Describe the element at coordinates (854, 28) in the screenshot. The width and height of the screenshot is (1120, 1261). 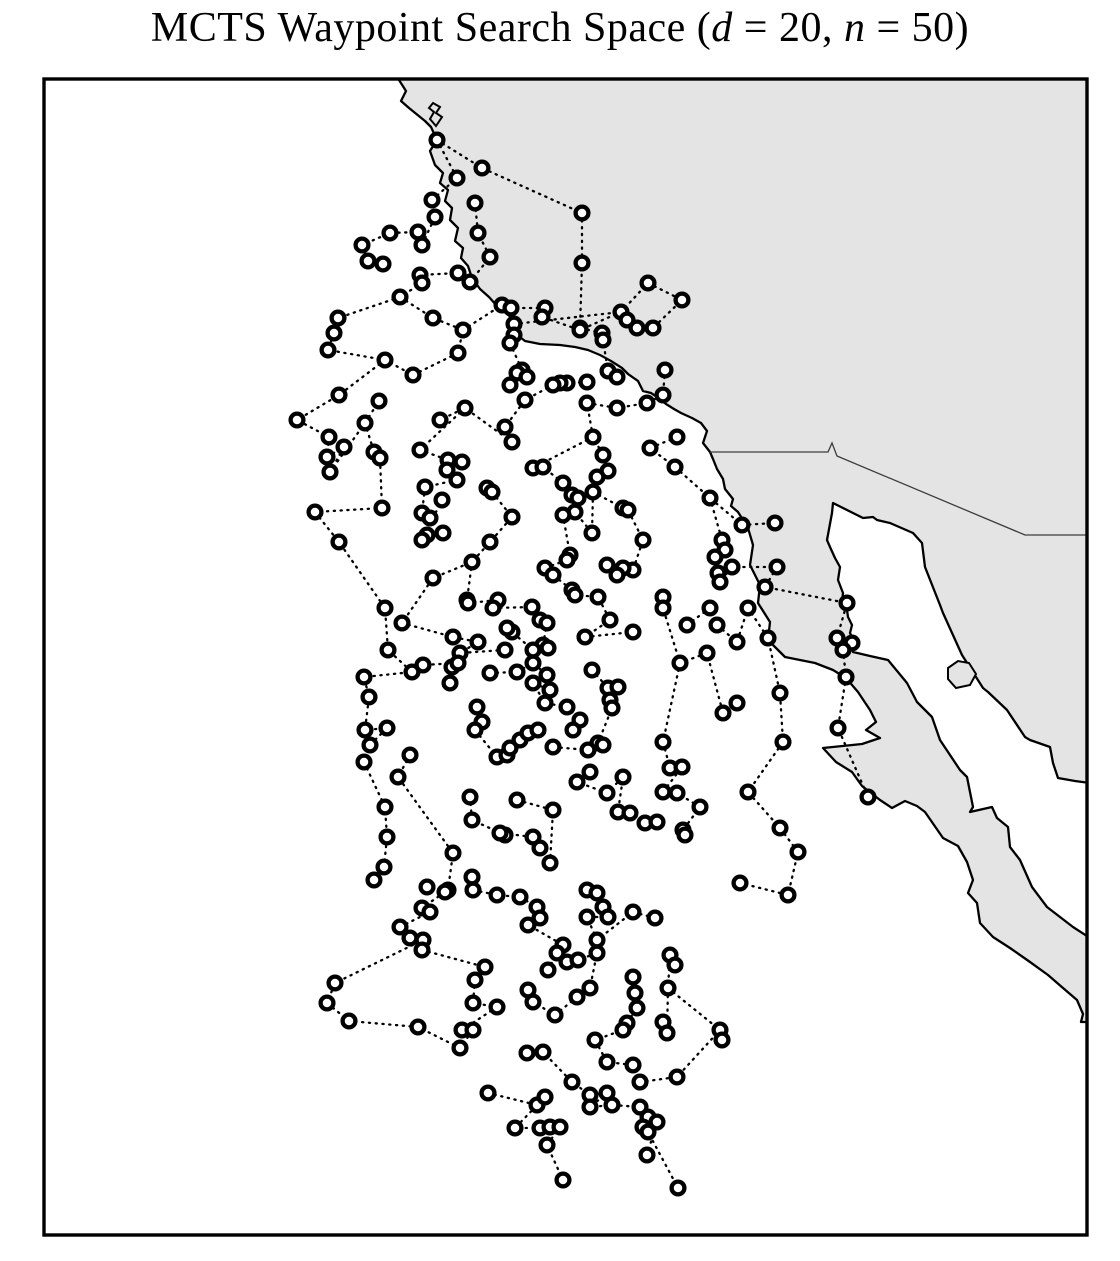
I see `title-var-n: n` at that location.